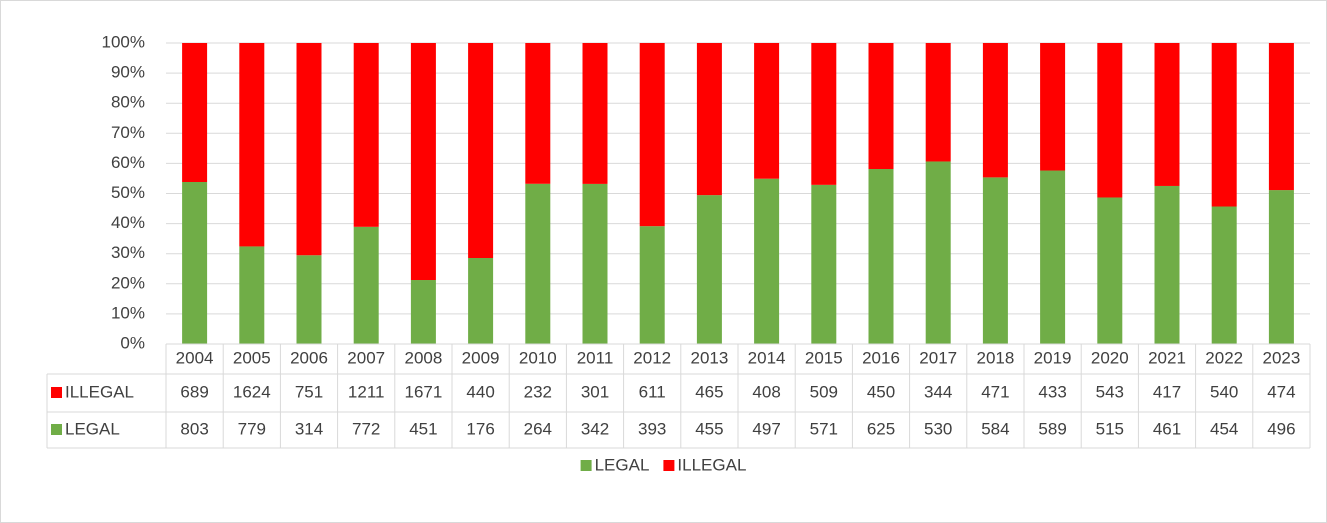 Image resolution: width=1327 pixels, height=523 pixels. What do you see at coordinates (538, 357) in the screenshot?
I see `x-tick-label: 2010` at bounding box center [538, 357].